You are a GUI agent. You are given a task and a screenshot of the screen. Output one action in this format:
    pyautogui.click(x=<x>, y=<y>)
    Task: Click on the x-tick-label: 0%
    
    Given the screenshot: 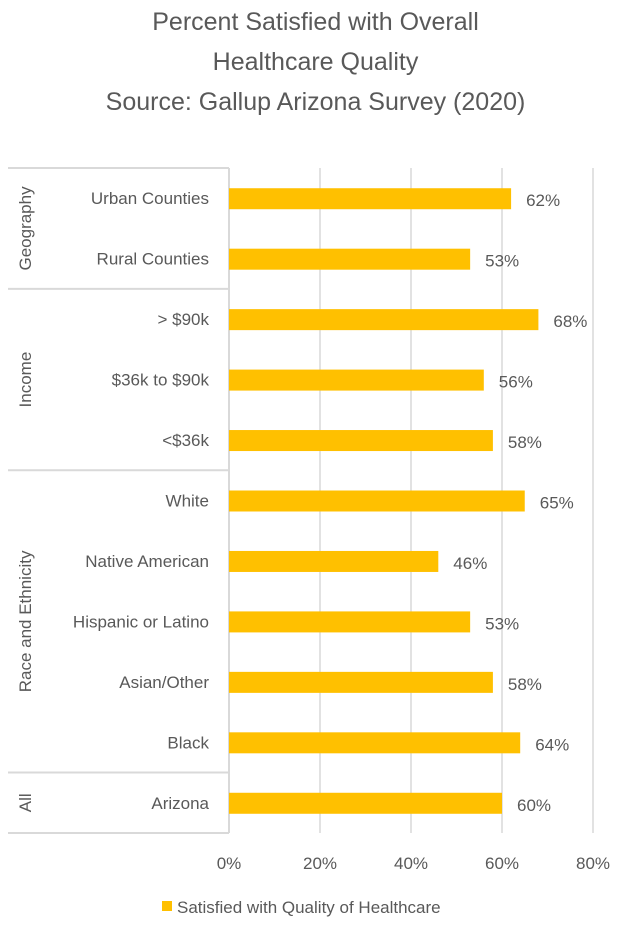 What is the action you would take?
    pyautogui.click(x=229, y=863)
    